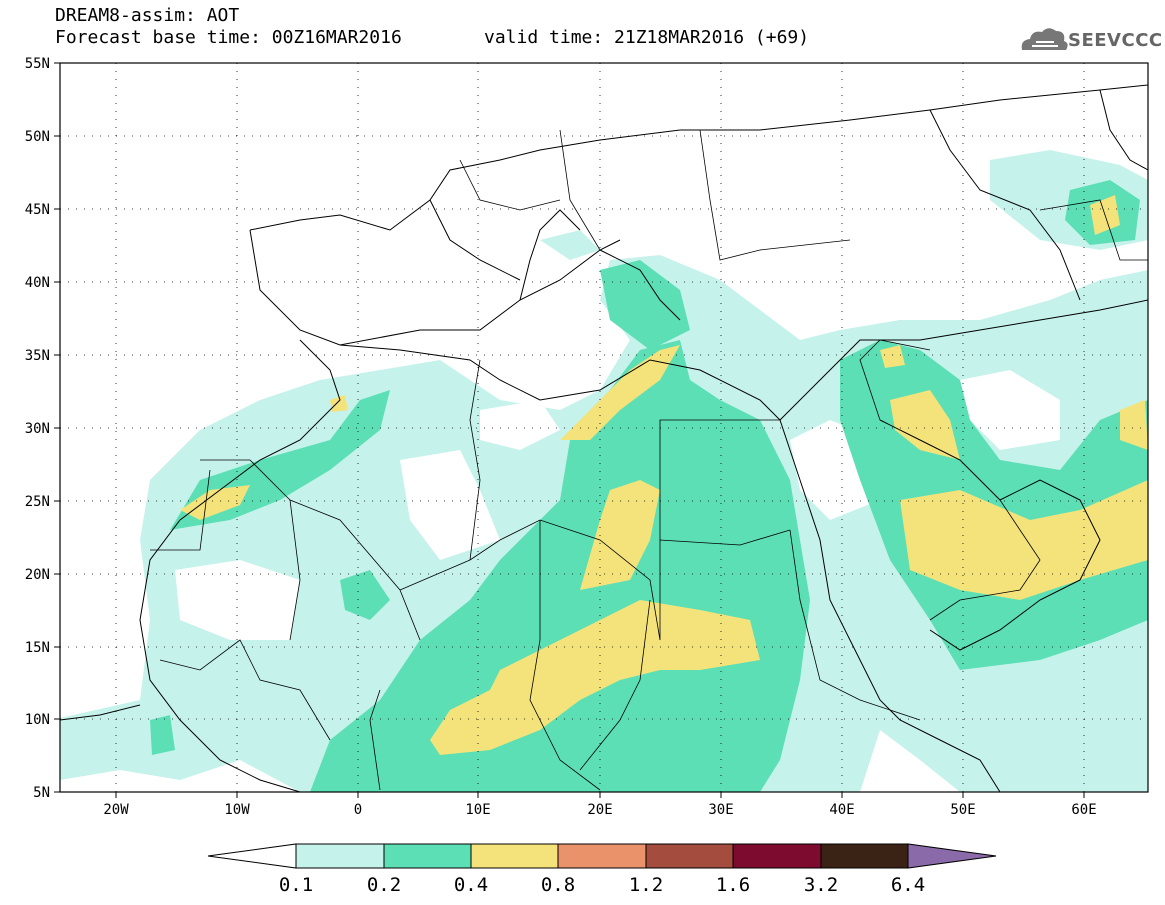  I want to click on lon-tick-label: 60E, so click(1083, 810).